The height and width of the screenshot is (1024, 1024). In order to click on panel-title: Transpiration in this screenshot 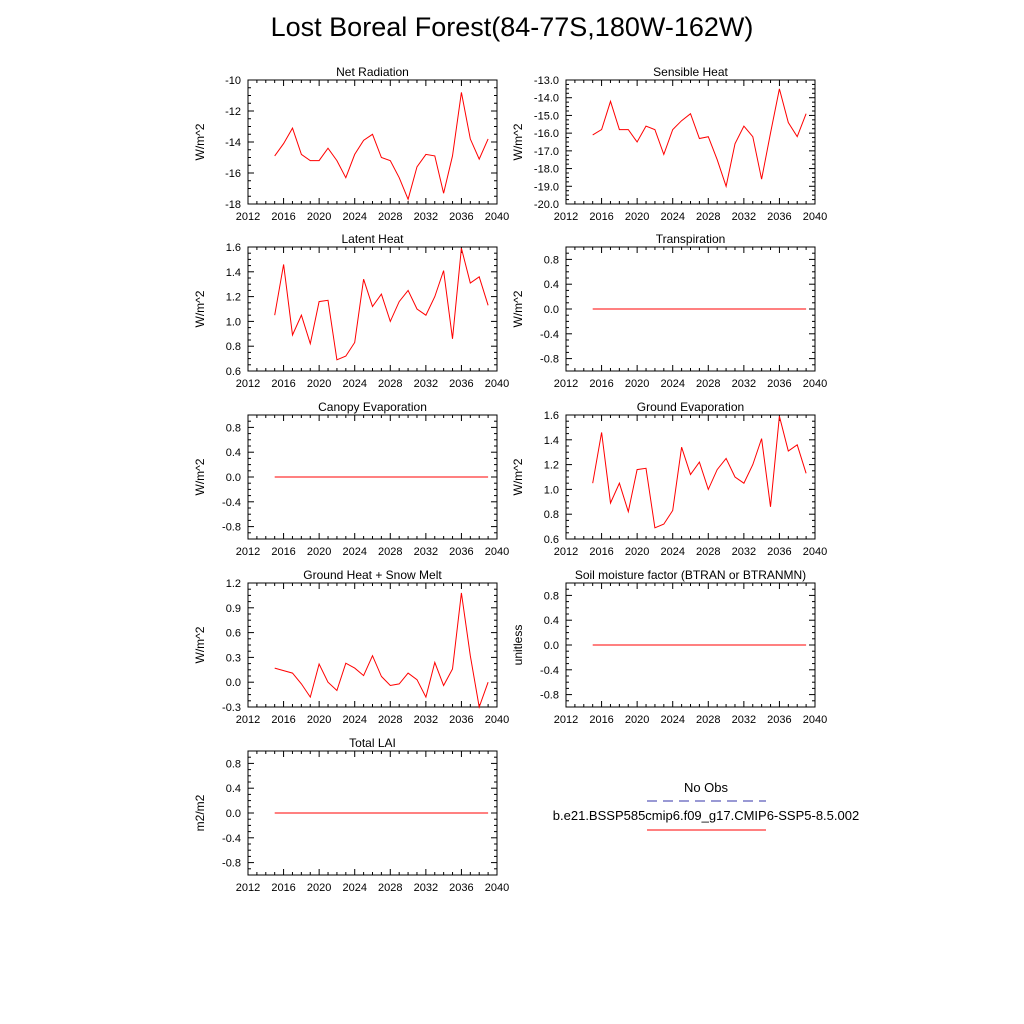, I will do `click(691, 239)`.